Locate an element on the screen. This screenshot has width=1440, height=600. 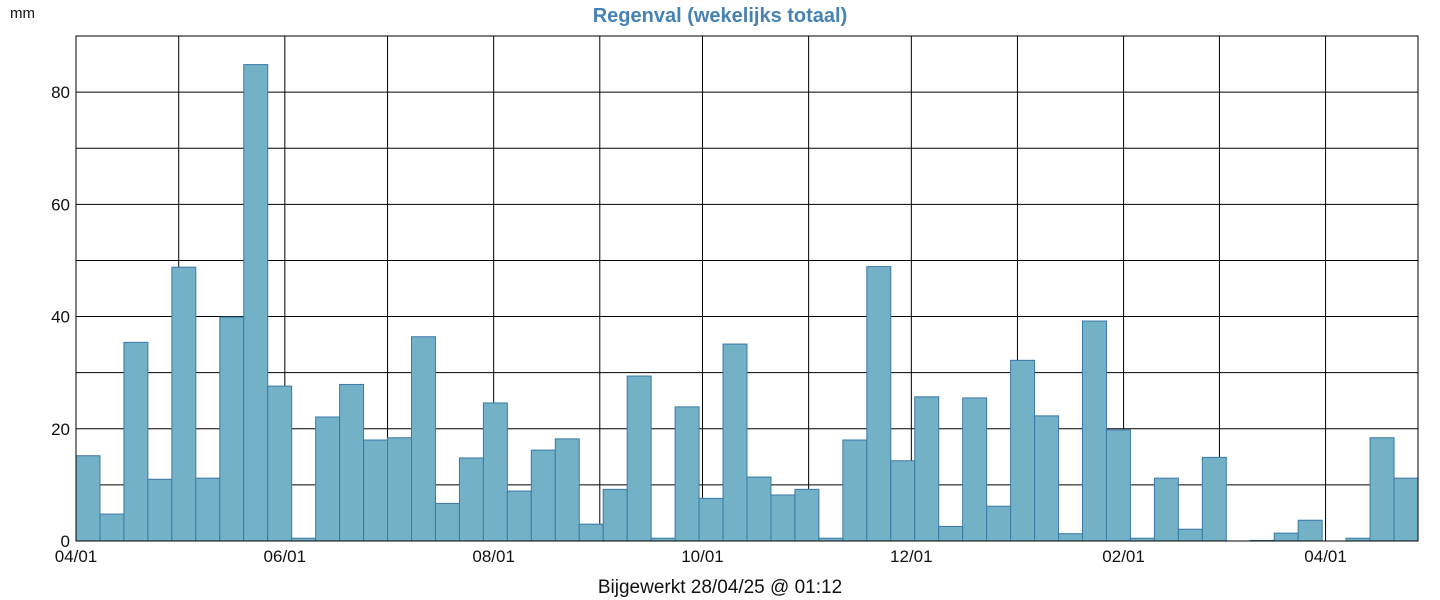
x-tick-label: 06/01 is located at coordinates (285, 556).